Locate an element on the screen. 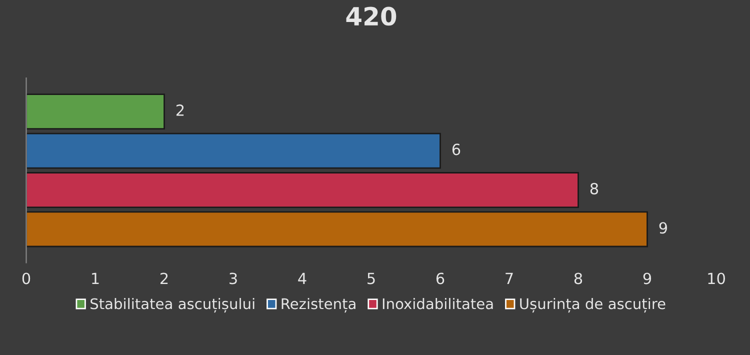 The image size is (750, 355). data-label: 2 is located at coordinates (180, 110).